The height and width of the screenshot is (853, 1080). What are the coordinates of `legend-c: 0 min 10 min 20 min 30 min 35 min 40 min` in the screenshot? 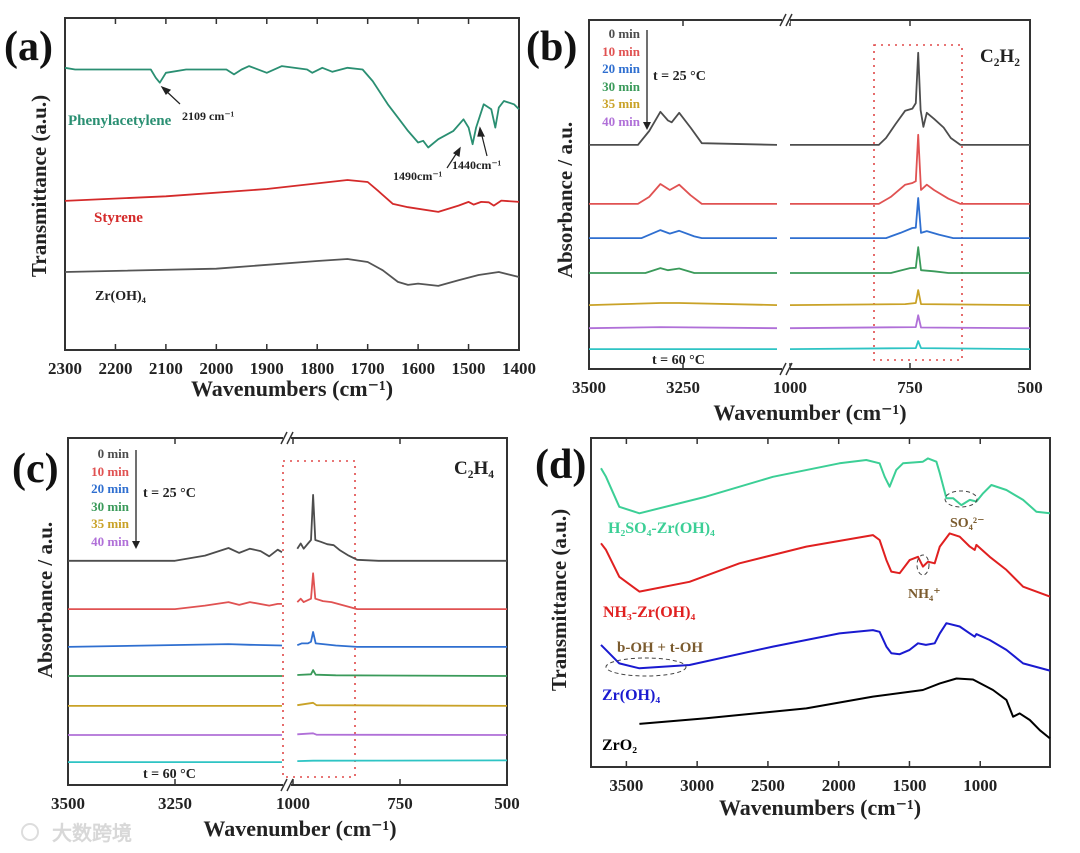 It's located at (110, 497).